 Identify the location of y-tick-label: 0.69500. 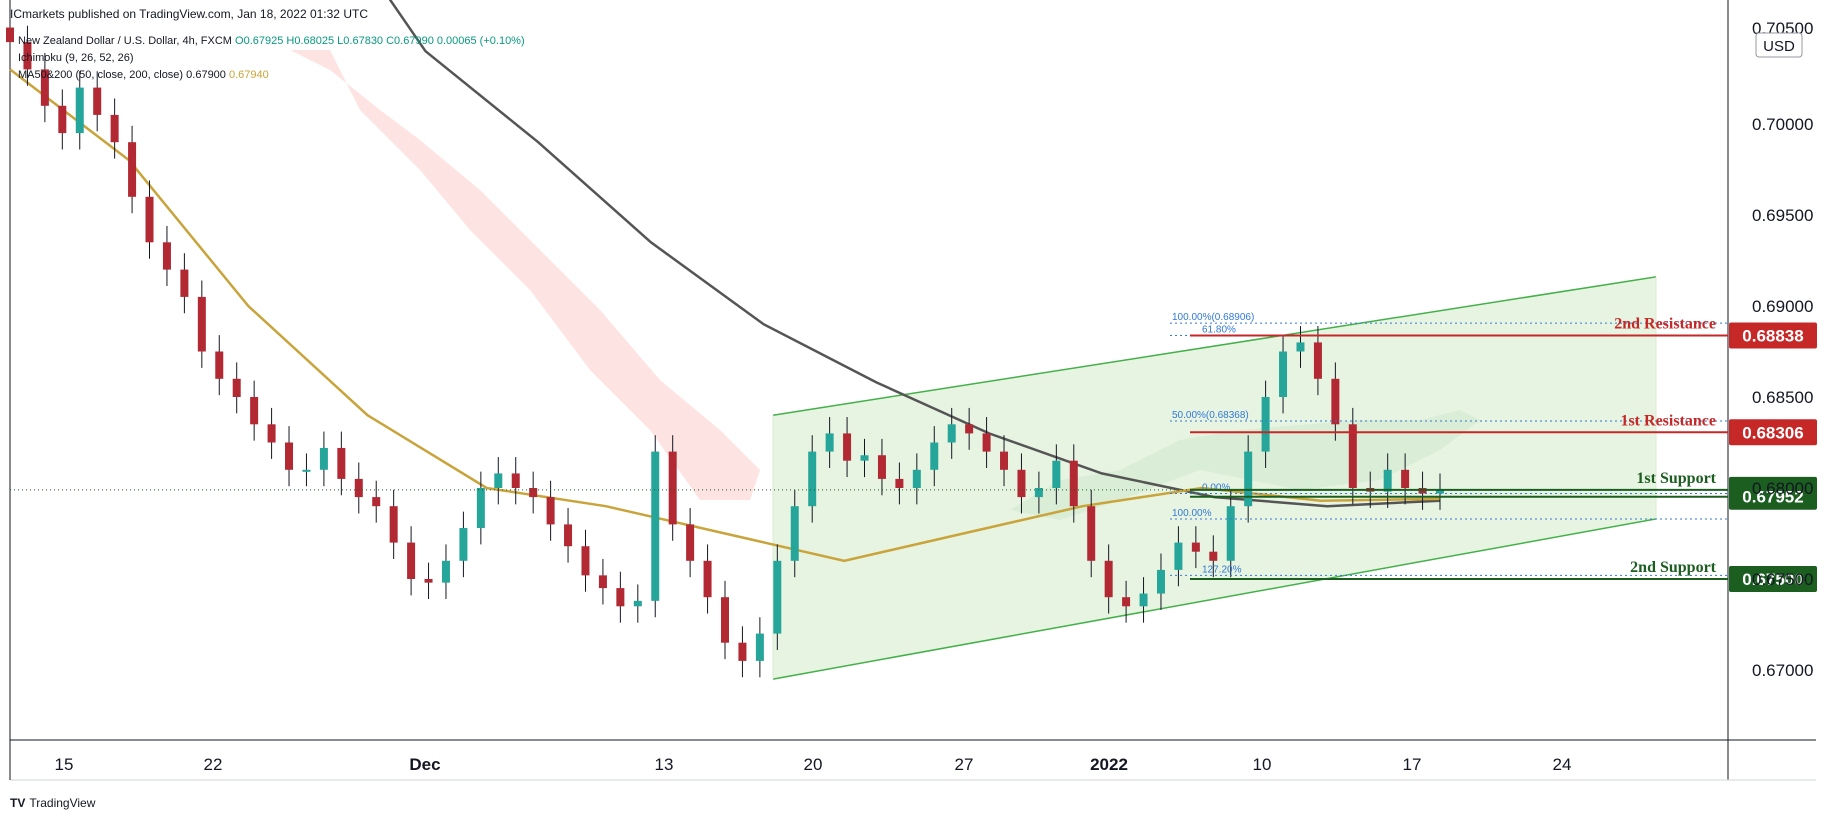
(1782, 215).